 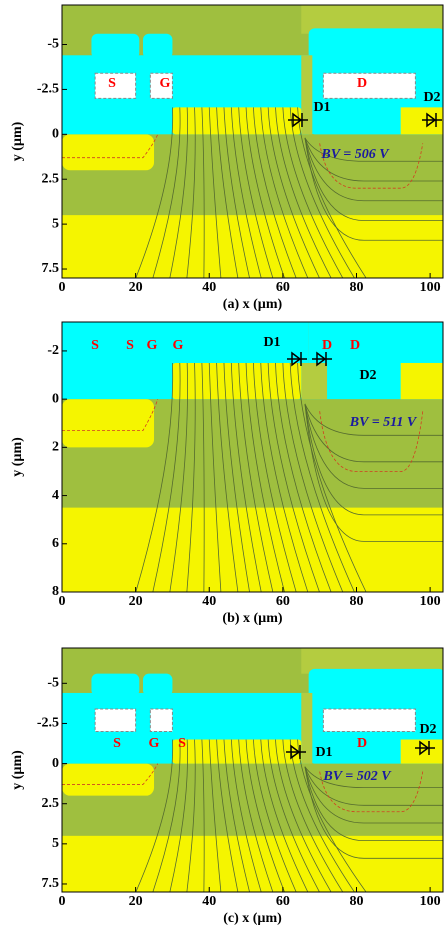 What do you see at coordinates (17, 457) in the screenshot?
I see `y-axis-label: y (µm)` at bounding box center [17, 457].